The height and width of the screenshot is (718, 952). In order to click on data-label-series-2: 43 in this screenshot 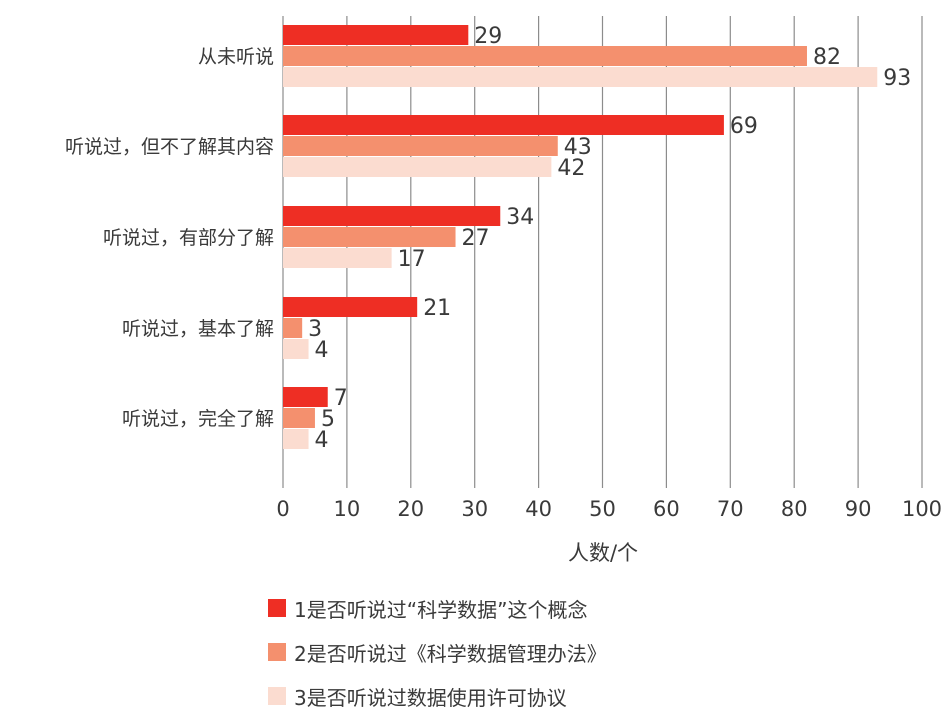, I will do `click(578, 147)`.